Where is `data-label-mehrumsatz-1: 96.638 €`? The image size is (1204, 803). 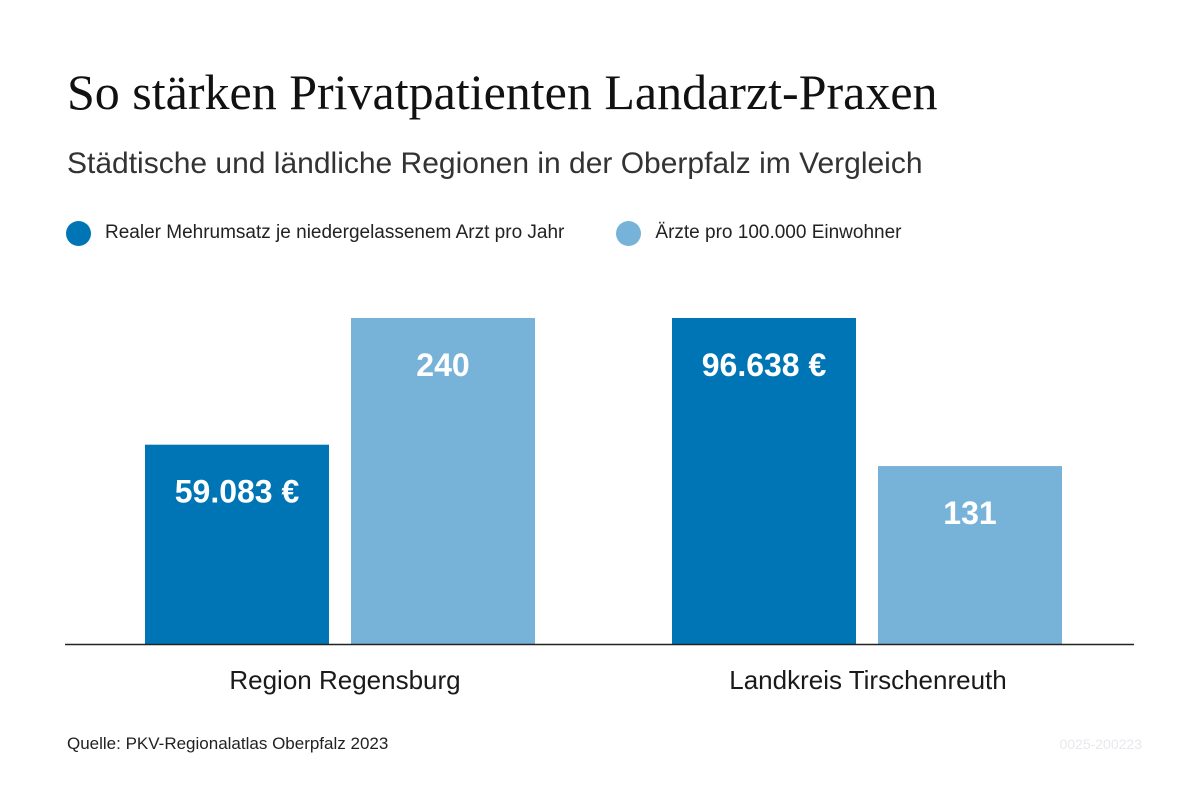 data-label-mehrumsatz-1: 96.638 € is located at coordinates (764, 365).